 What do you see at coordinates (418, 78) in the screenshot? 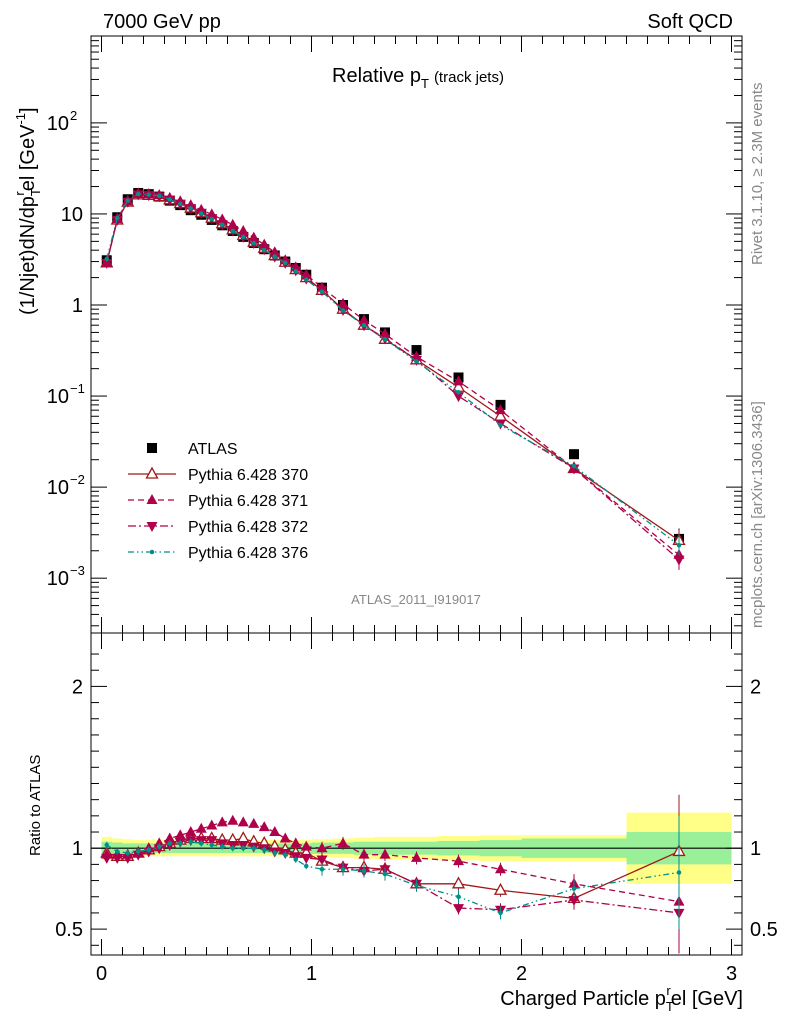
I see `main-plot-title: Relative pT (track jets)` at bounding box center [418, 78].